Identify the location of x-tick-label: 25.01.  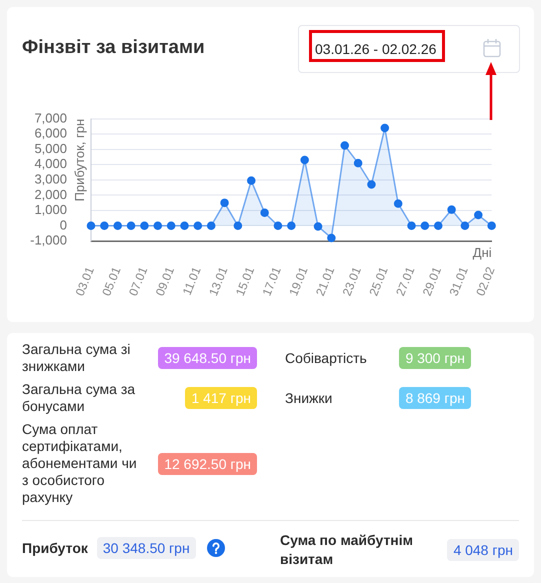
(378, 281).